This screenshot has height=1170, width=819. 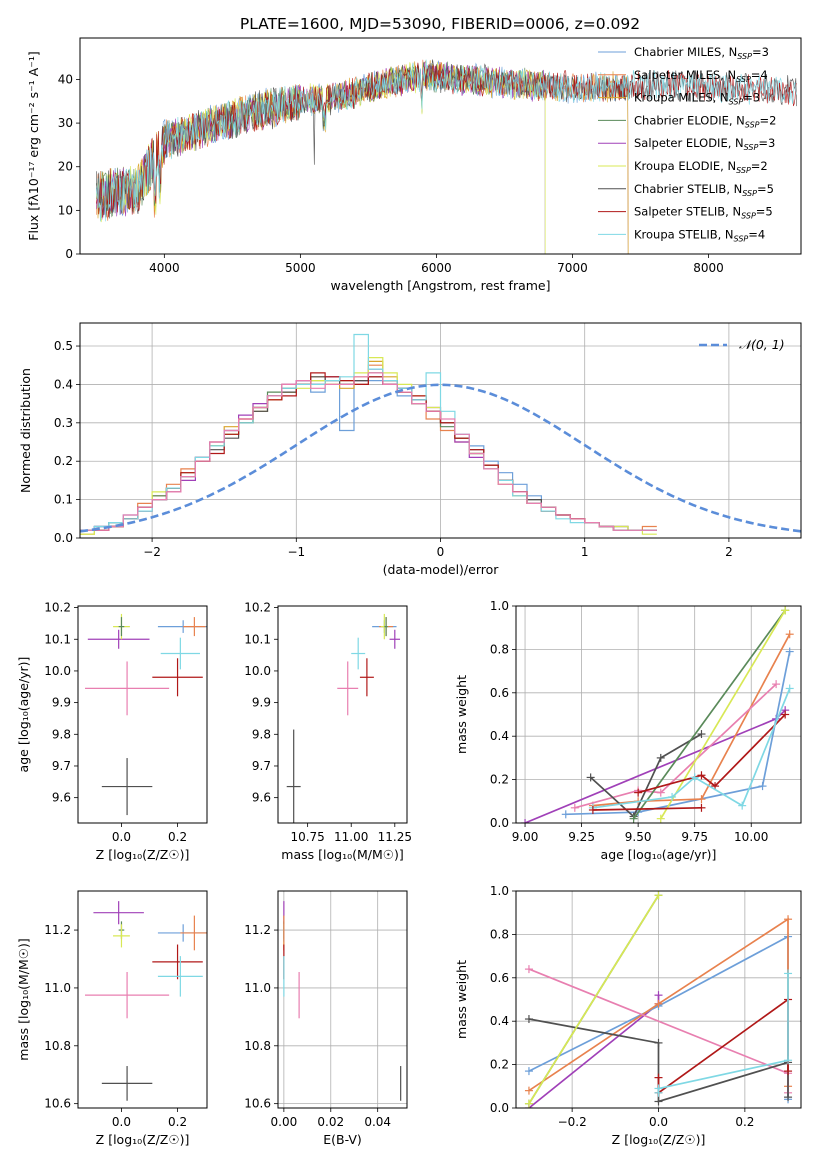 What do you see at coordinates (440, 285) in the screenshot?
I see `x-axis-label: wavelength [Angstrom, rest frame]` at bounding box center [440, 285].